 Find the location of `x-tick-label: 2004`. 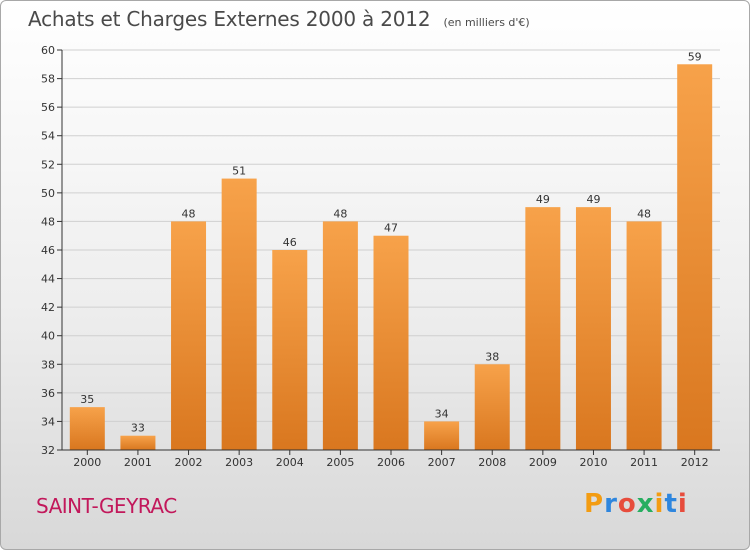

x-tick-label: 2004 is located at coordinates (290, 462).